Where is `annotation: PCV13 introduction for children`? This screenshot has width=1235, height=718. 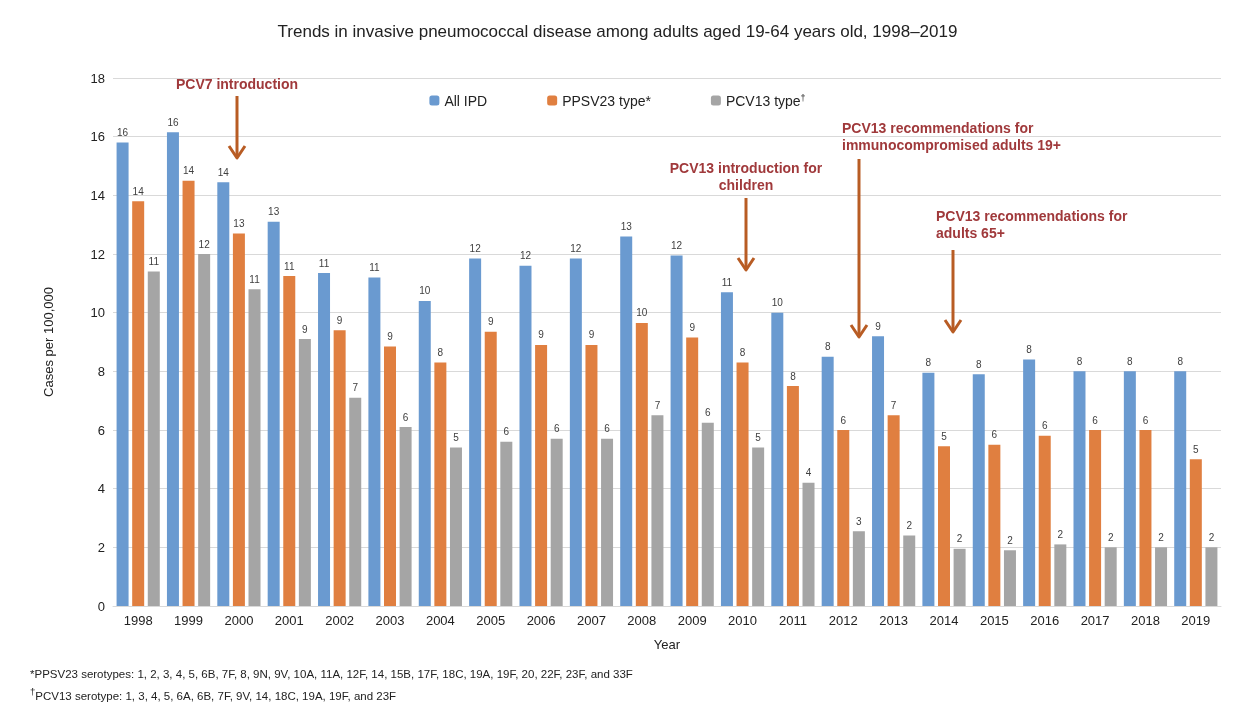 annotation: PCV13 introduction for children is located at coordinates (746, 177).